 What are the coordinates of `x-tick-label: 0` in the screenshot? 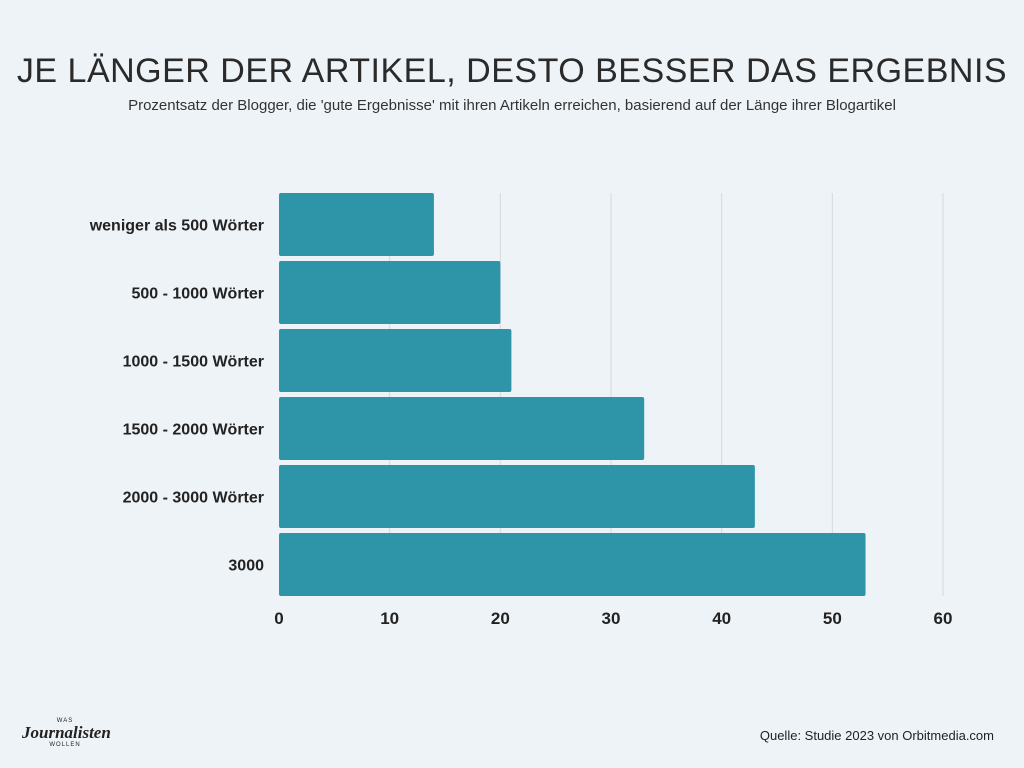 It's located at (278, 618).